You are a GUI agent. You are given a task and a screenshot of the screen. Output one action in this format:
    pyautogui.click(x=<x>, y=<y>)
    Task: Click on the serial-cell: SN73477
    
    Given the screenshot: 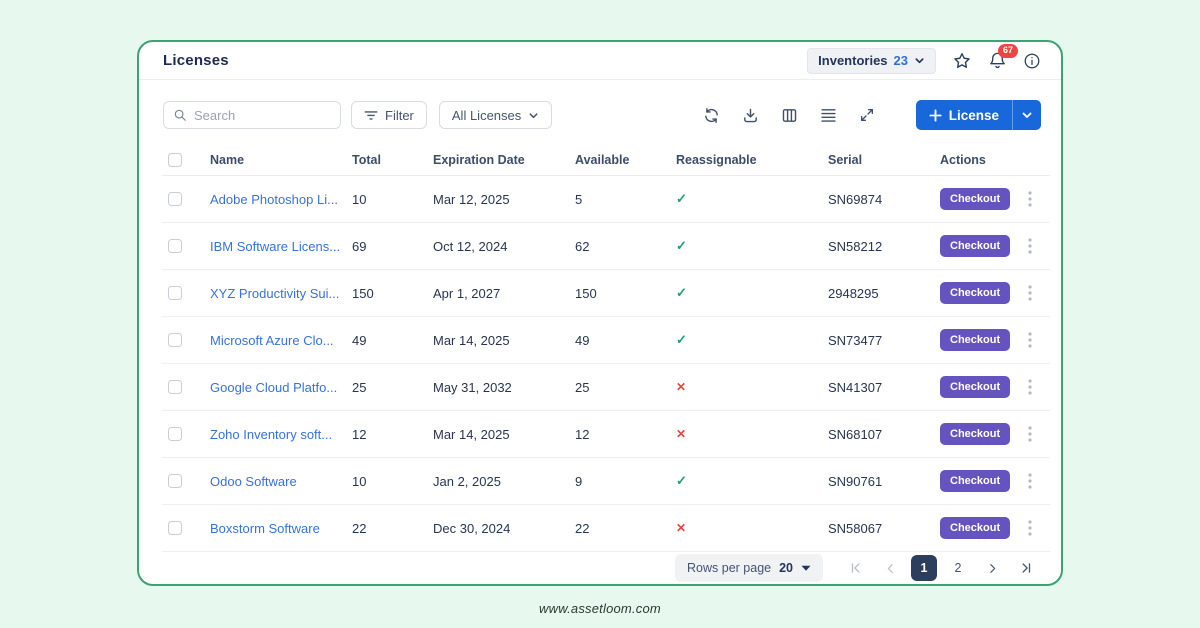 What is the action you would take?
    pyautogui.click(x=855, y=340)
    